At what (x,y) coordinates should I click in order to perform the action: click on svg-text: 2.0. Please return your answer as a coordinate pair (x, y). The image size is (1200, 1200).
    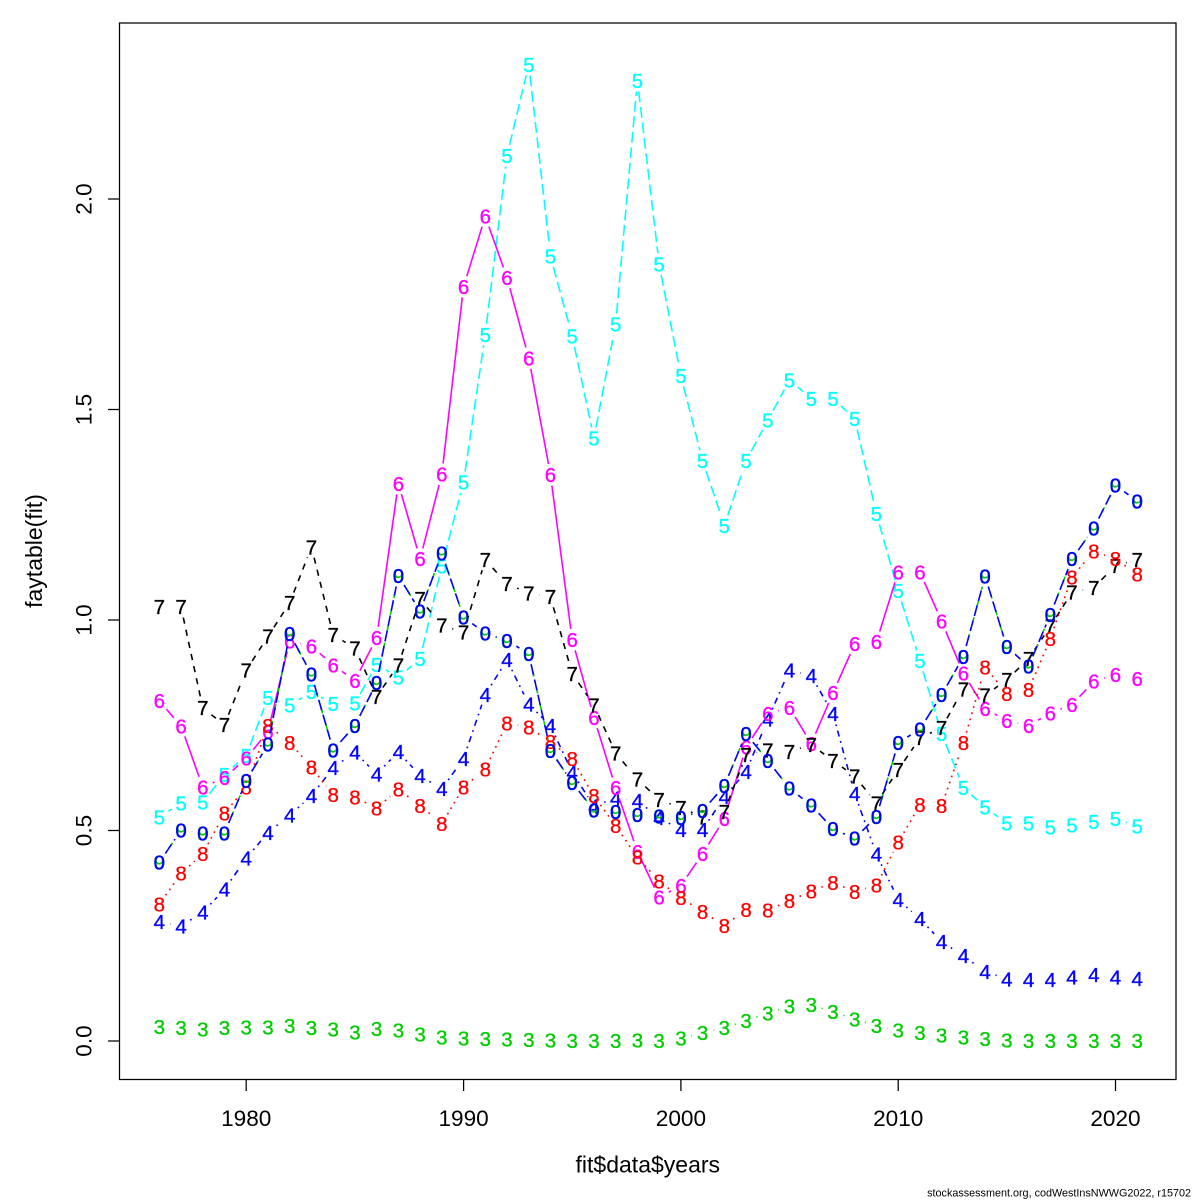
    Looking at the image, I should click on (84, 198).